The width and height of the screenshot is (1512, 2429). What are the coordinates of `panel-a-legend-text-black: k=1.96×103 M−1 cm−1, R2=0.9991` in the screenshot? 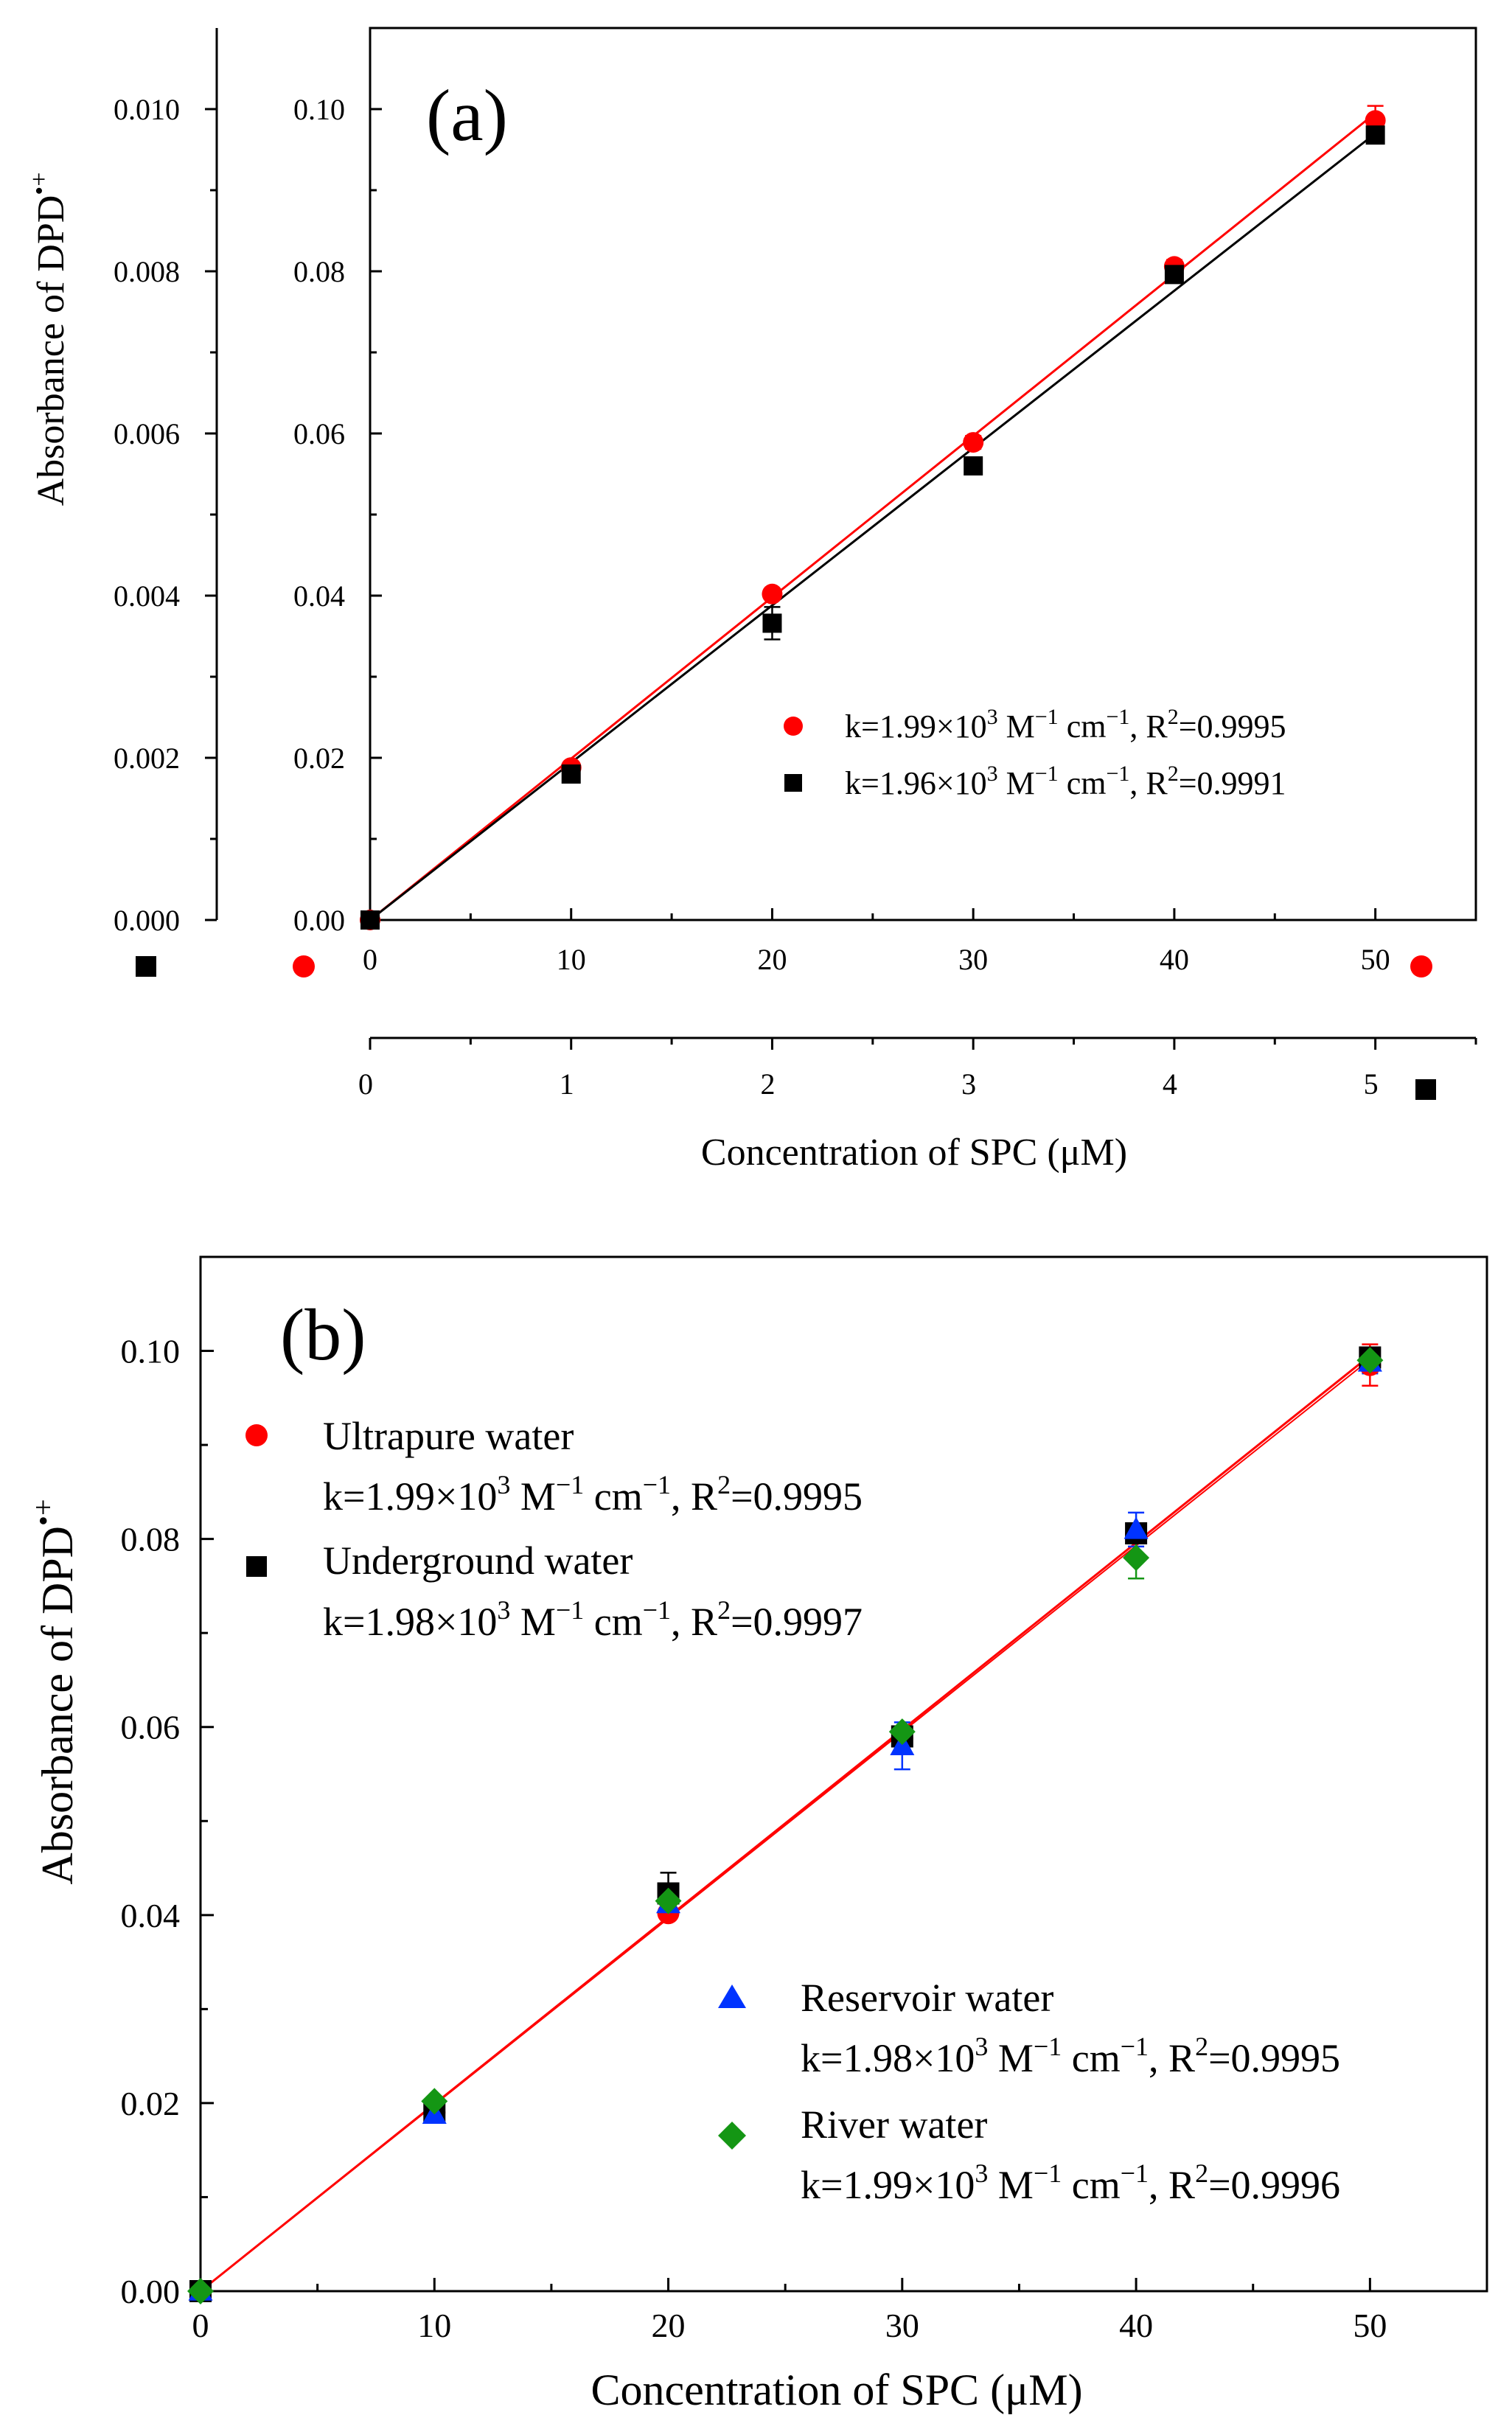 It's located at (1065, 782).